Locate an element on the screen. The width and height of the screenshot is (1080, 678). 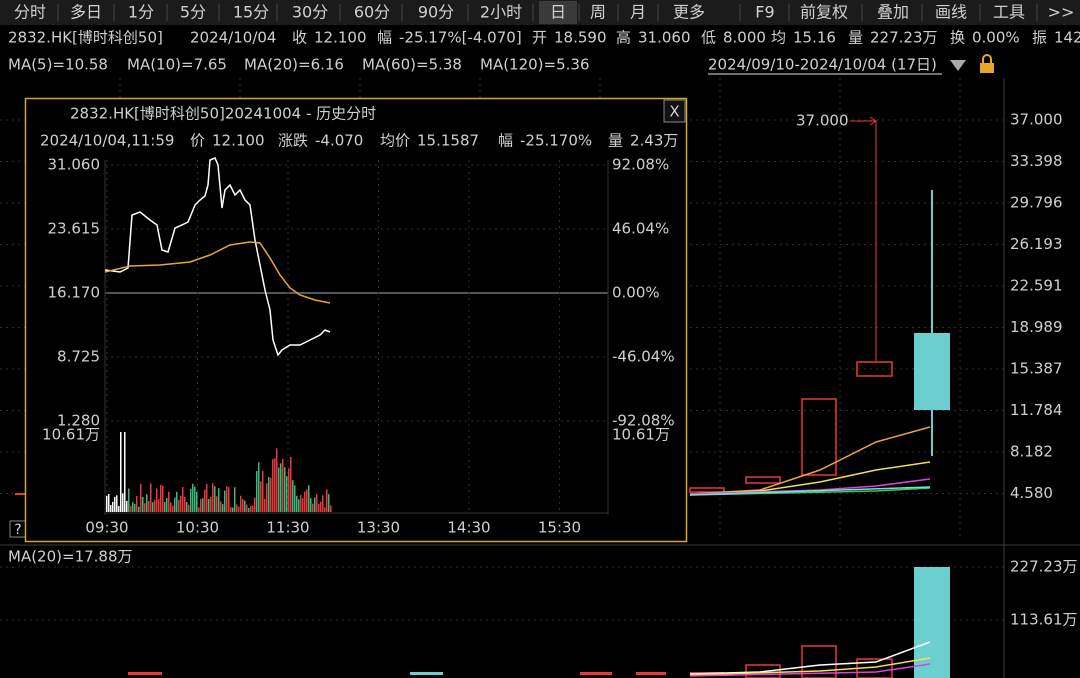
quote-label: 低 is located at coordinates (708, 38).